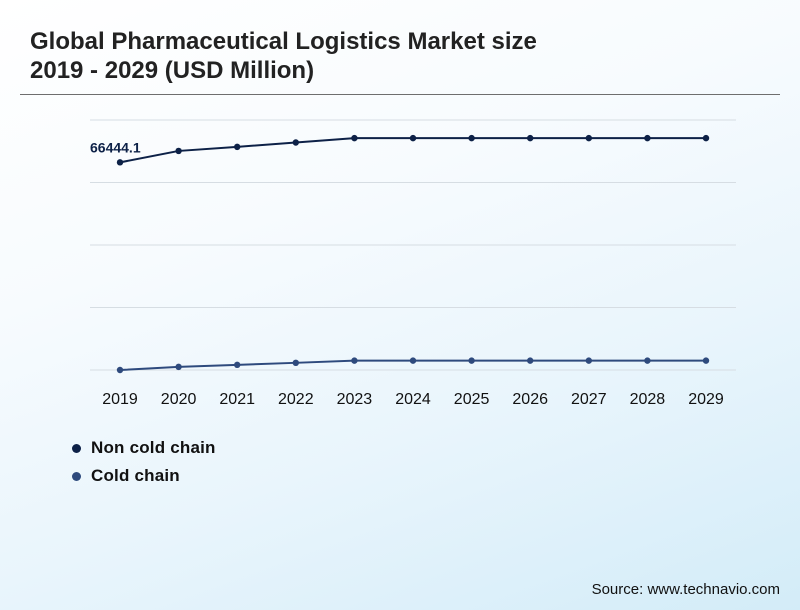 This screenshot has height=610, width=800. I want to click on data-point-cold-chain-2026, so click(530, 360).